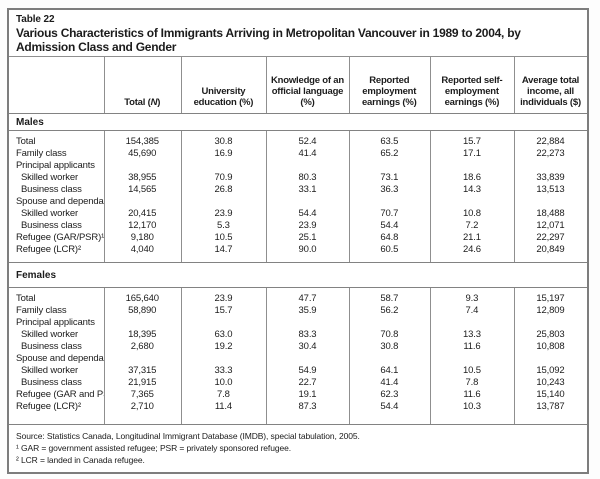  I want to click on cell-value: 54.9, so click(307, 370).